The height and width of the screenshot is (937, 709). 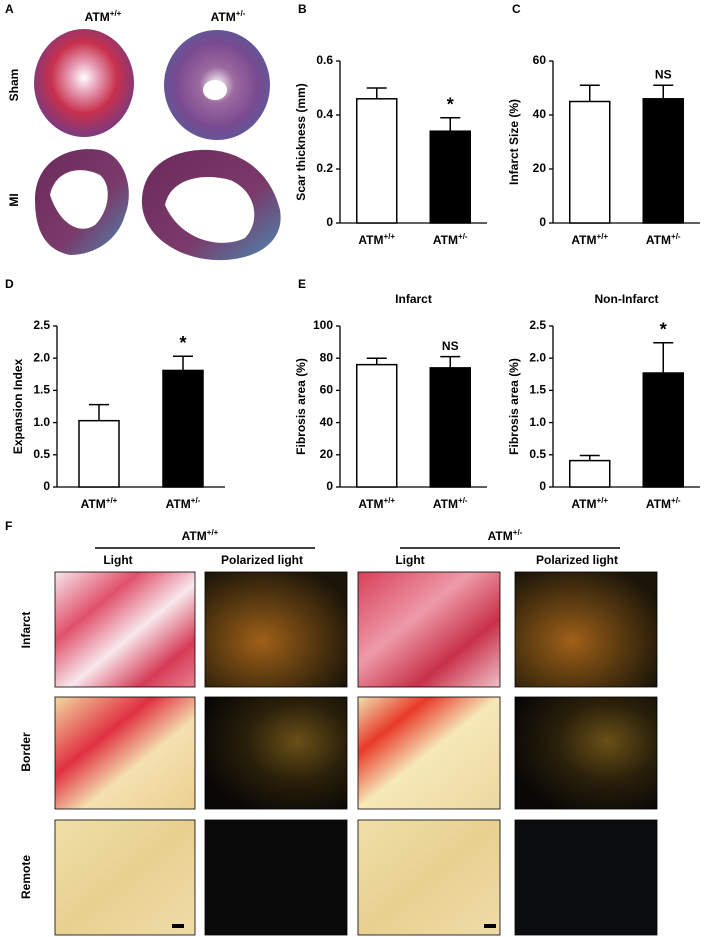 What do you see at coordinates (301, 141) in the screenshot?
I see `y-axis-label: Scar thickness (mm)` at bounding box center [301, 141].